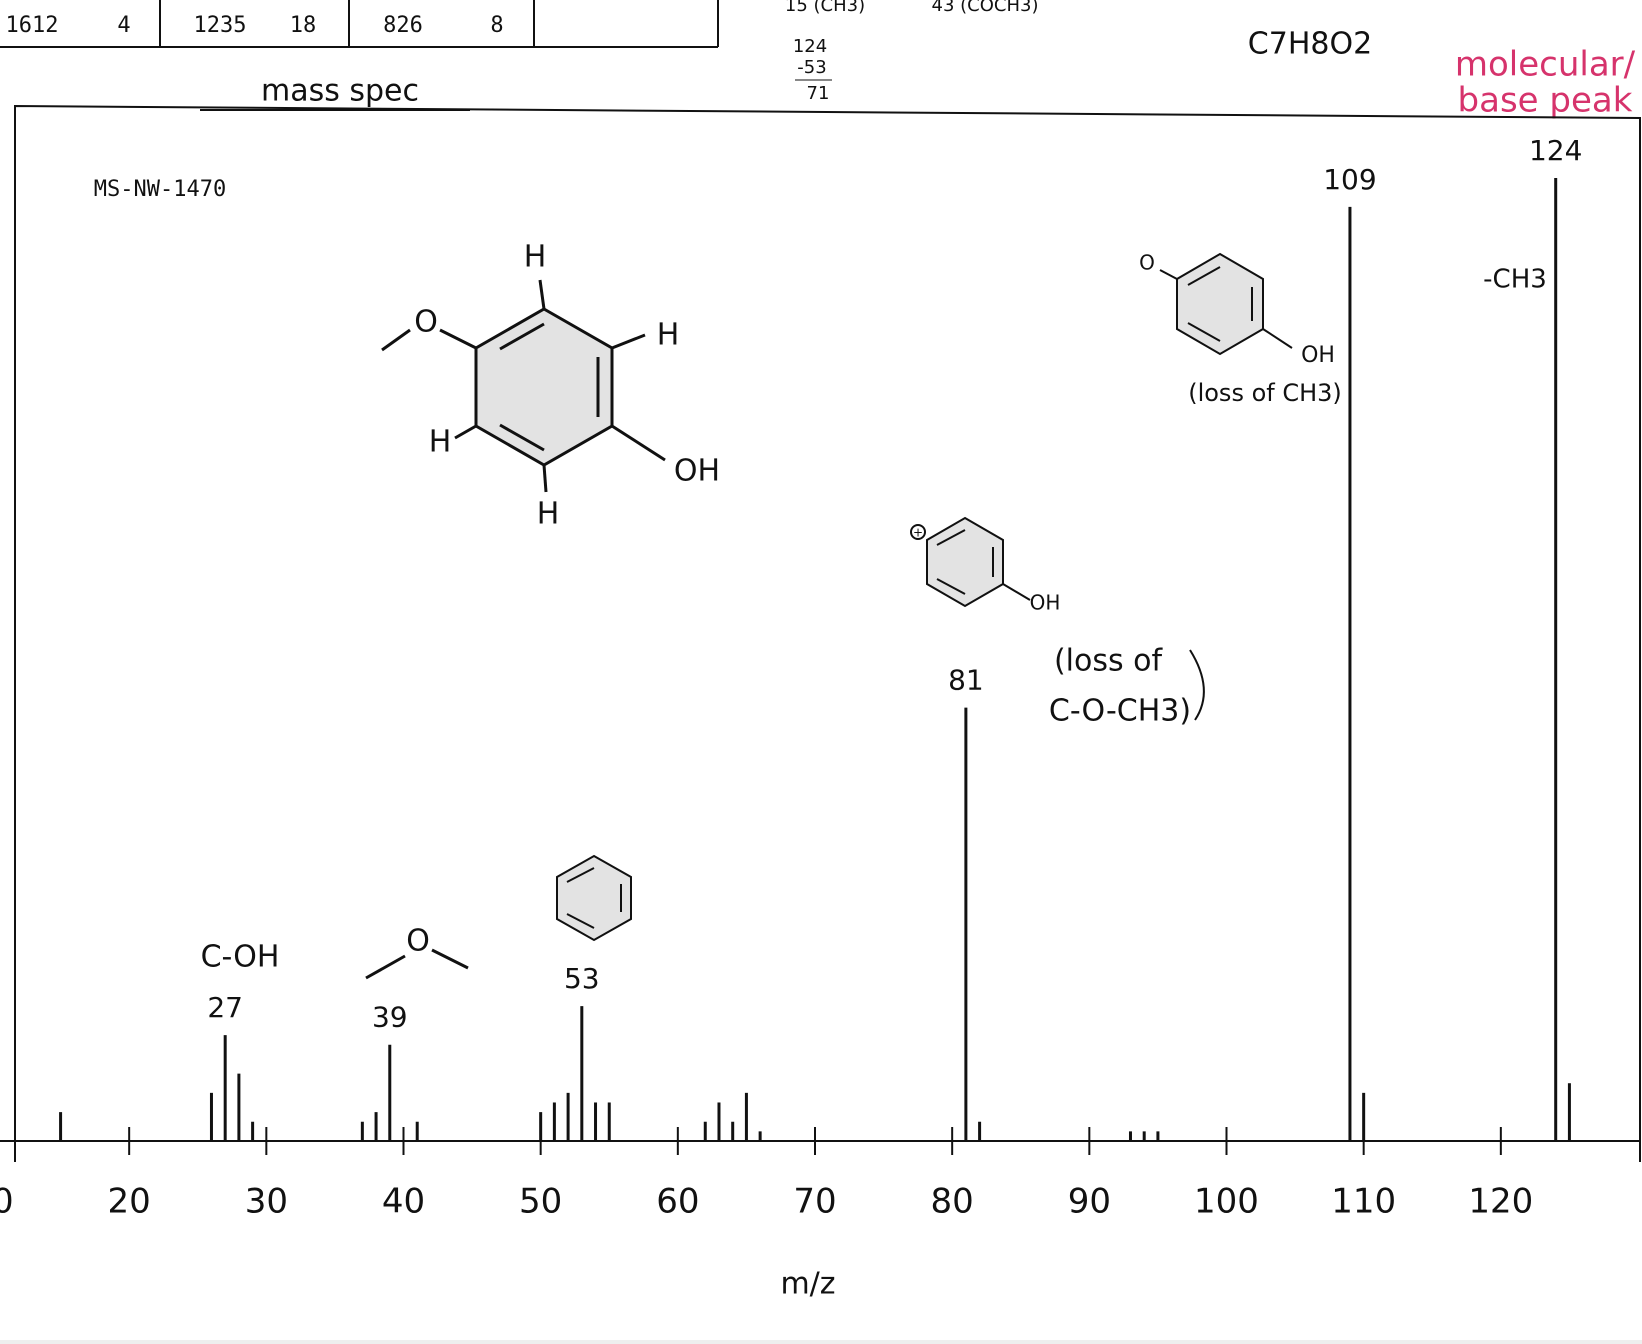  What do you see at coordinates (825, 8) in the screenshot?
I see `note: 15 (CH3)` at bounding box center [825, 8].